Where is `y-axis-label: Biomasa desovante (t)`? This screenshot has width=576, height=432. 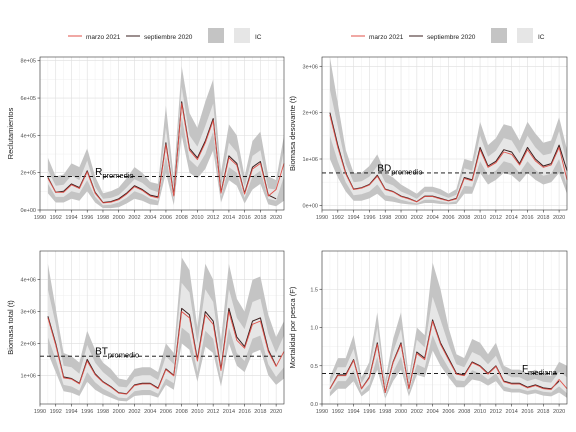
y-axis-label: Biomasa desovante (t) is located at coordinates (292, 133).